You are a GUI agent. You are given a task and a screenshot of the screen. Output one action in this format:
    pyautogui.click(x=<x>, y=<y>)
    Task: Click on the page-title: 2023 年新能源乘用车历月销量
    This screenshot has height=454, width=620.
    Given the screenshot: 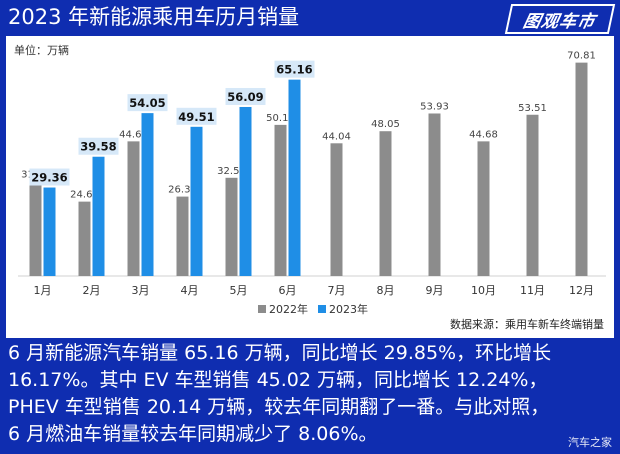 What is the action you would take?
    pyautogui.click(x=154, y=17)
    